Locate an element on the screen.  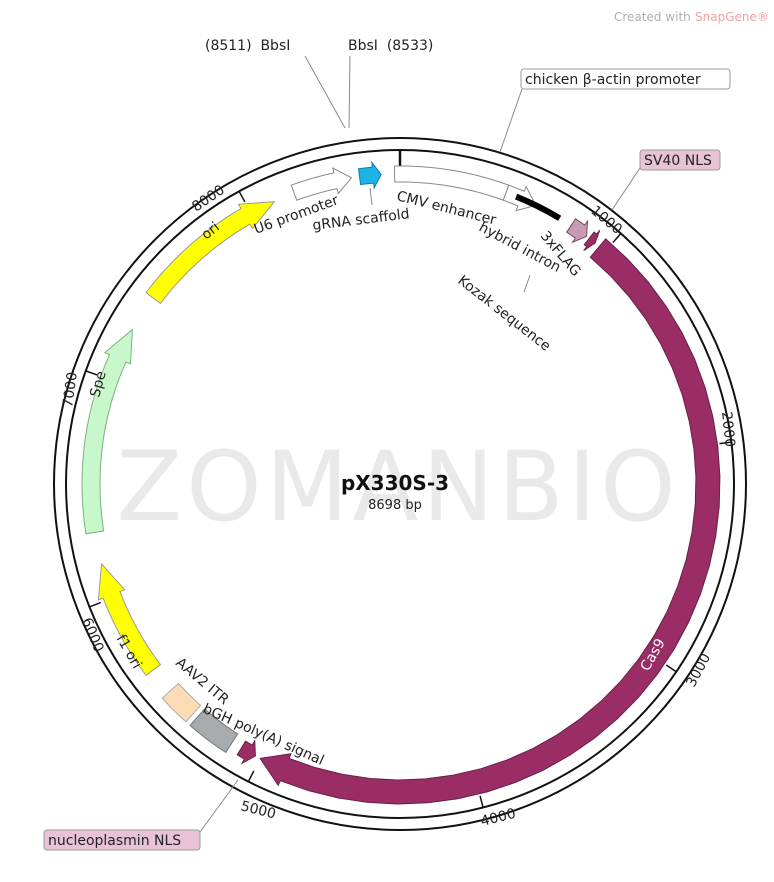
aav2-itr is located at coordinates (181, 702).